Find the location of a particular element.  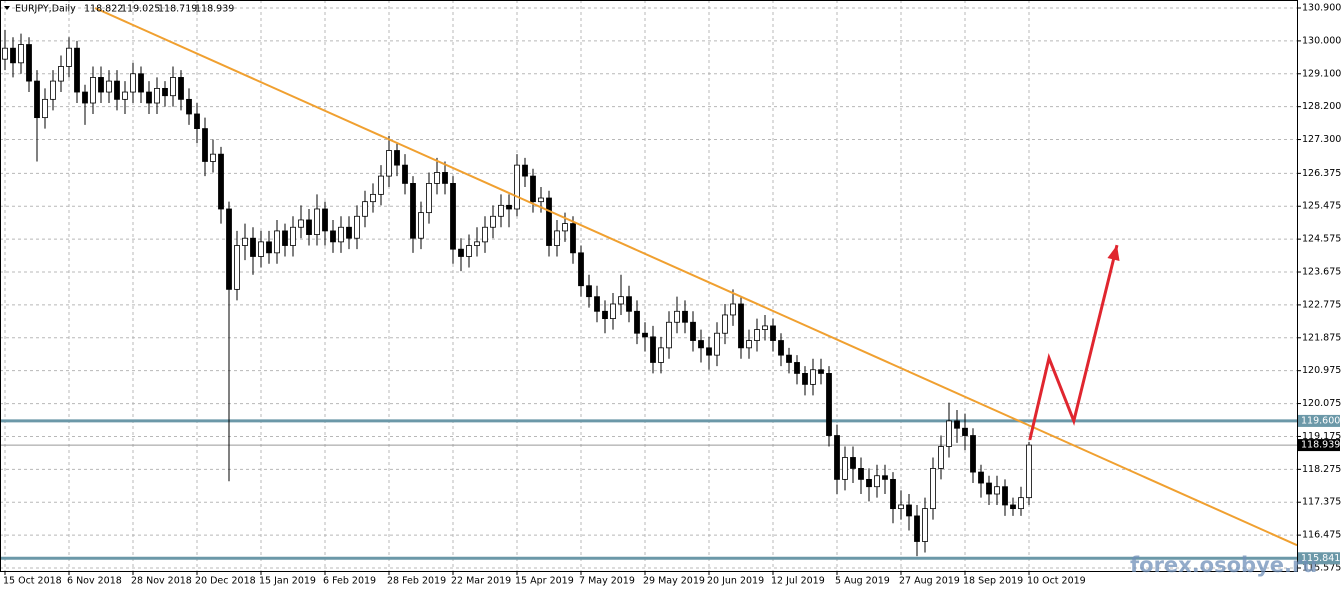

x-tick-label: 6 Feb 2019 is located at coordinates (349, 581).